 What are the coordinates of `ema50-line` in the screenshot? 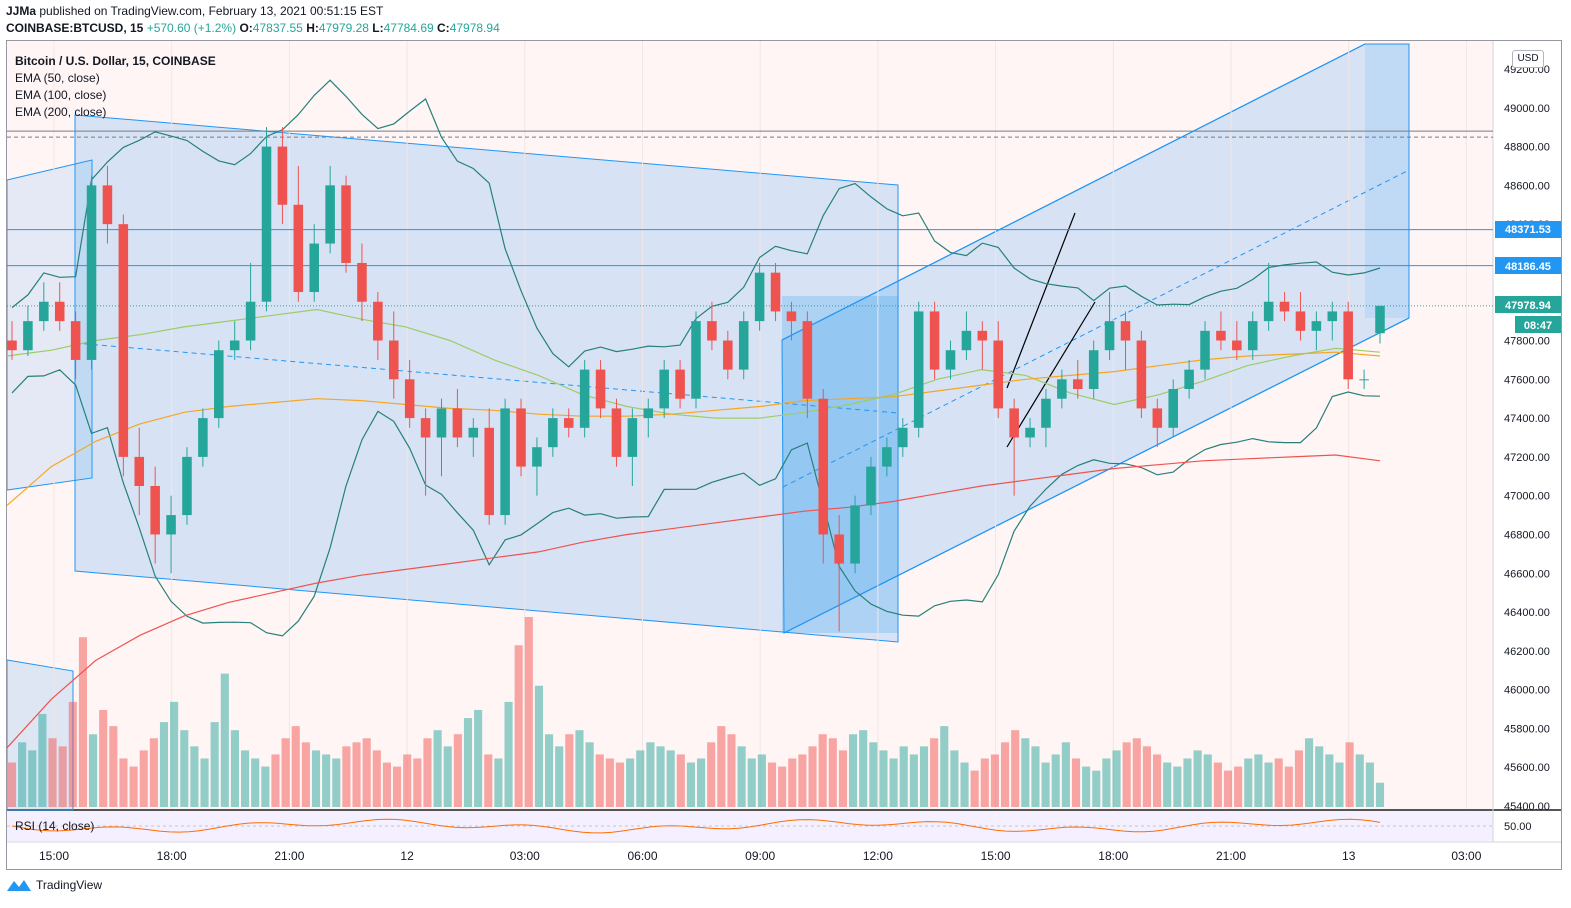 It's located at (693, 363).